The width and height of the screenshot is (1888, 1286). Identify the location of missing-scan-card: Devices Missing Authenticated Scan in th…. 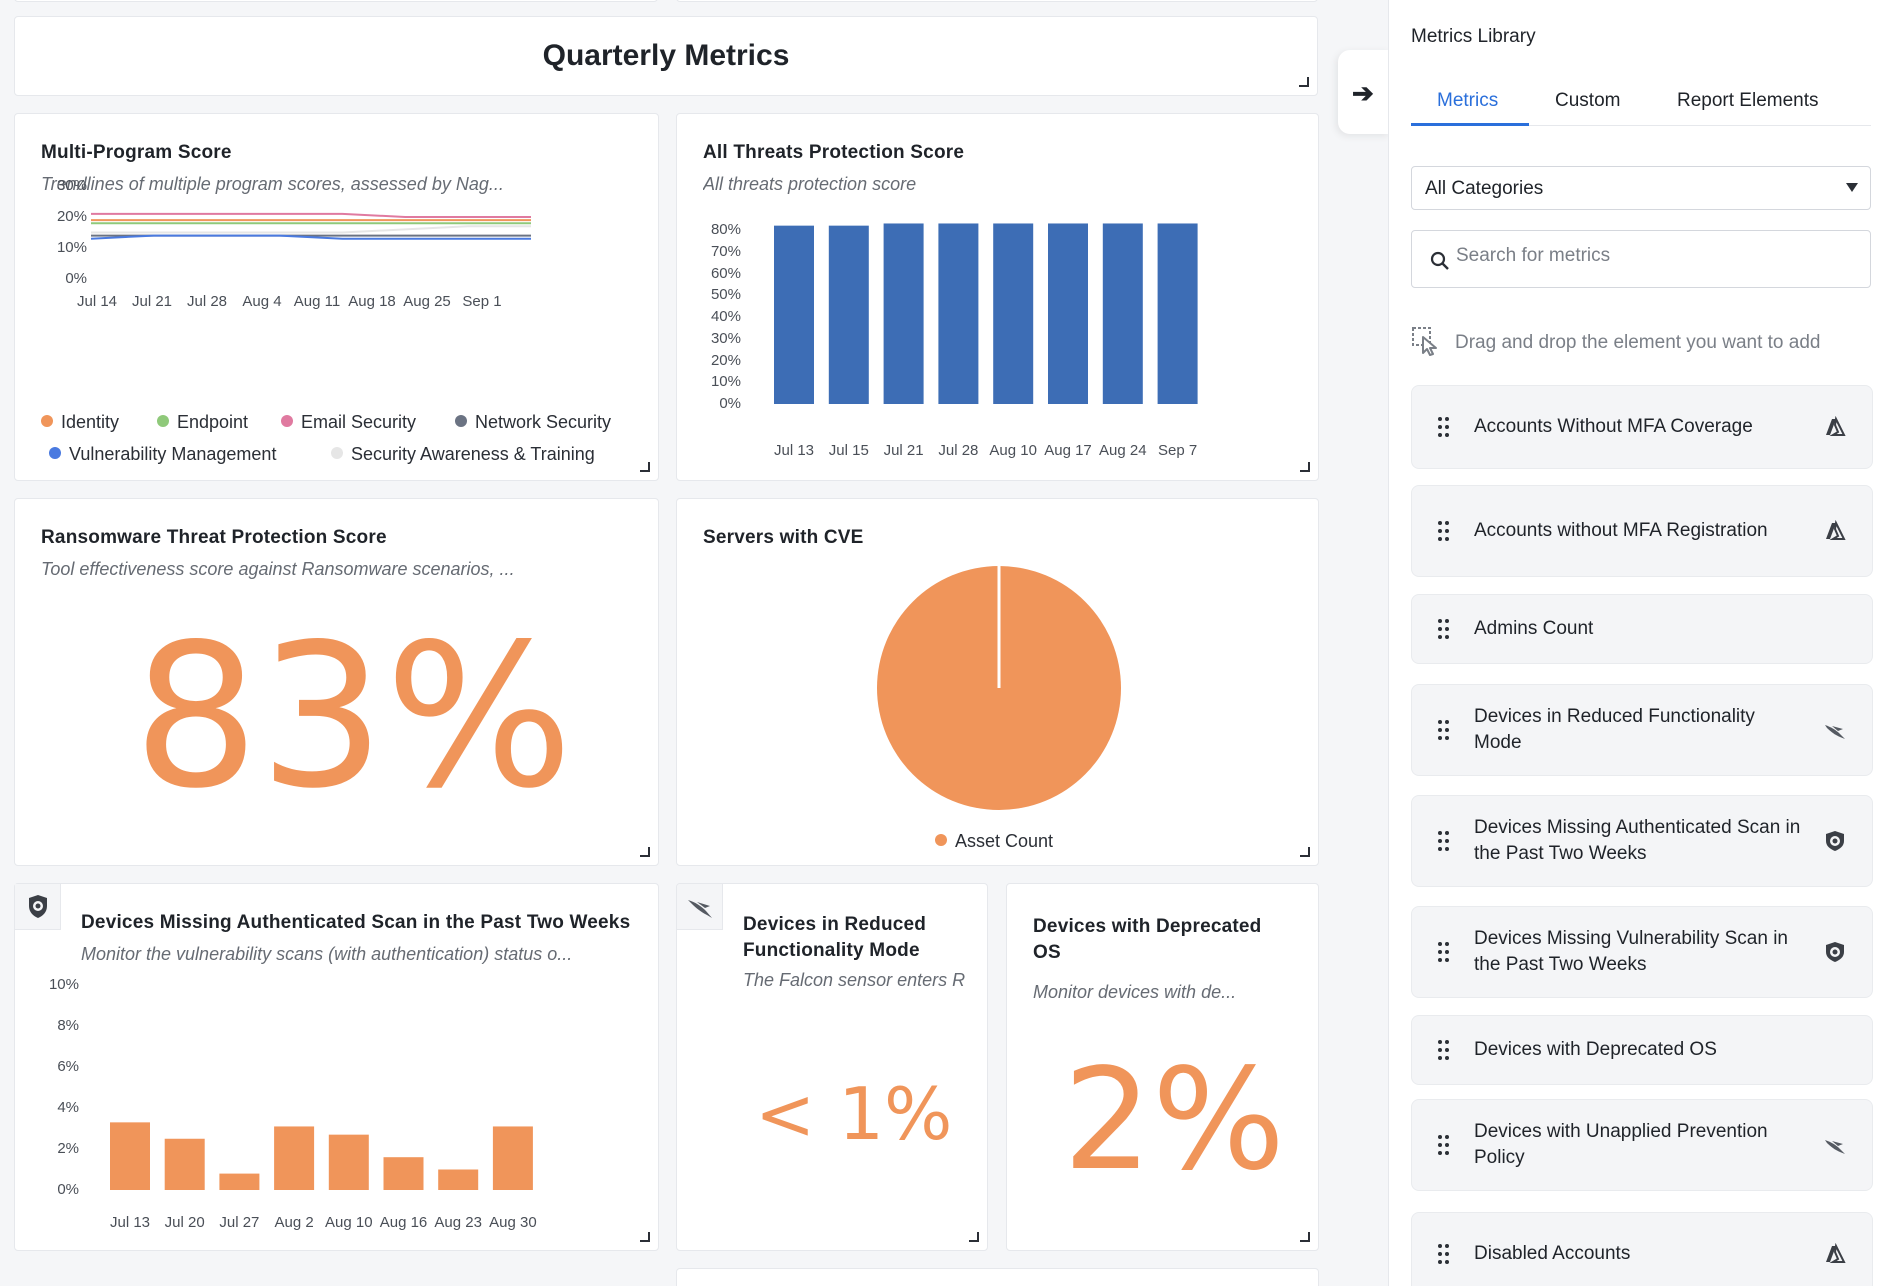
(336, 1067).